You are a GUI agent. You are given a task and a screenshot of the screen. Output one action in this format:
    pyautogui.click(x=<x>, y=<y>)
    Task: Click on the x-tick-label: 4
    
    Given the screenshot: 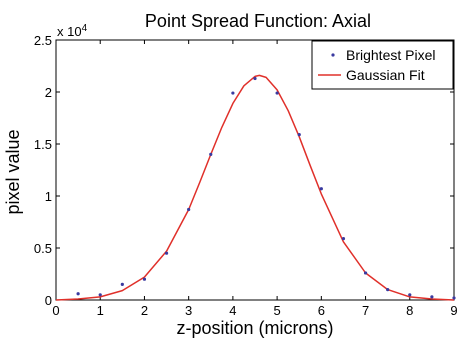 What is the action you would take?
    pyautogui.click(x=232, y=310)
    